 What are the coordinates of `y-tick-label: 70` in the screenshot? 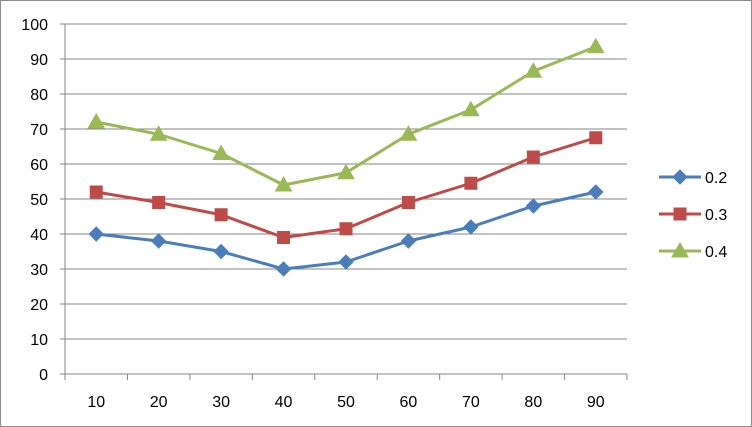 It's located at (39, 130).